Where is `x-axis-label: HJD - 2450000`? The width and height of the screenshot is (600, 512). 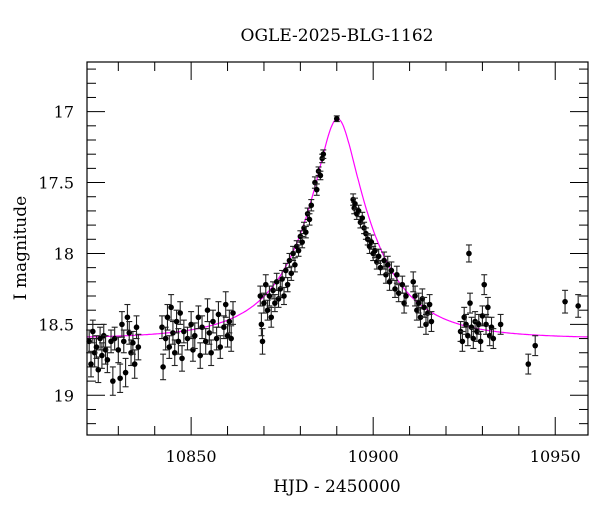
x-axis-label: HJD - 2450000 is located at coordinates (337, 487).